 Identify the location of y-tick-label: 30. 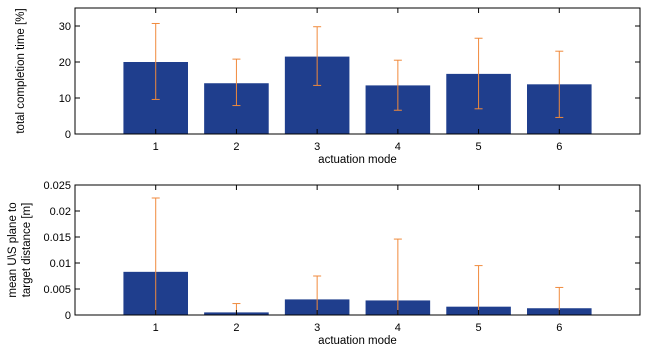
(65, 27).